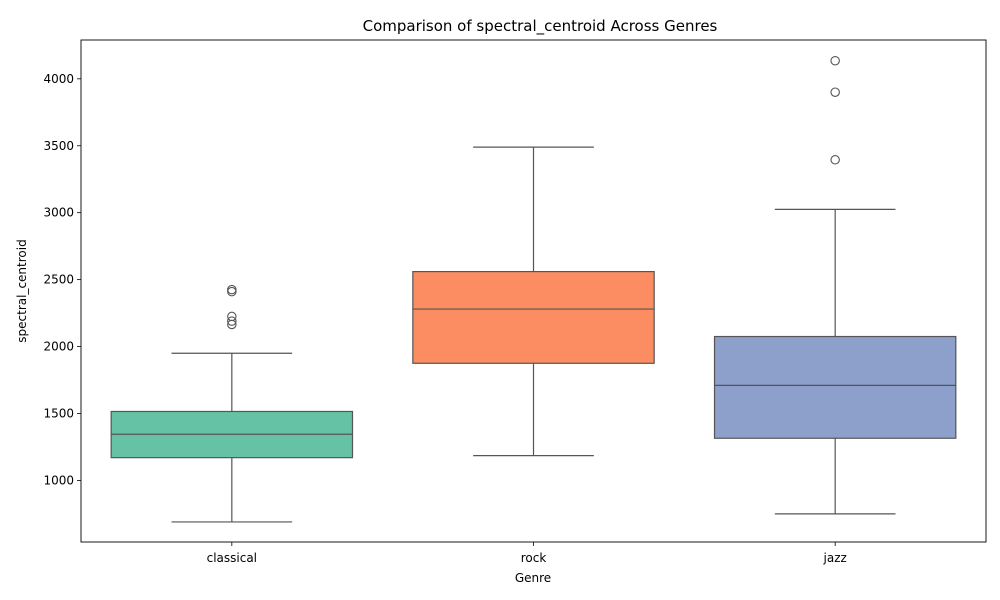 This screenshot has width=1000, height=600. What do you see at coordinates (835, 558) in the screenshot?
I see `x-tick-label: jazz` at bounding box center [835, 558].